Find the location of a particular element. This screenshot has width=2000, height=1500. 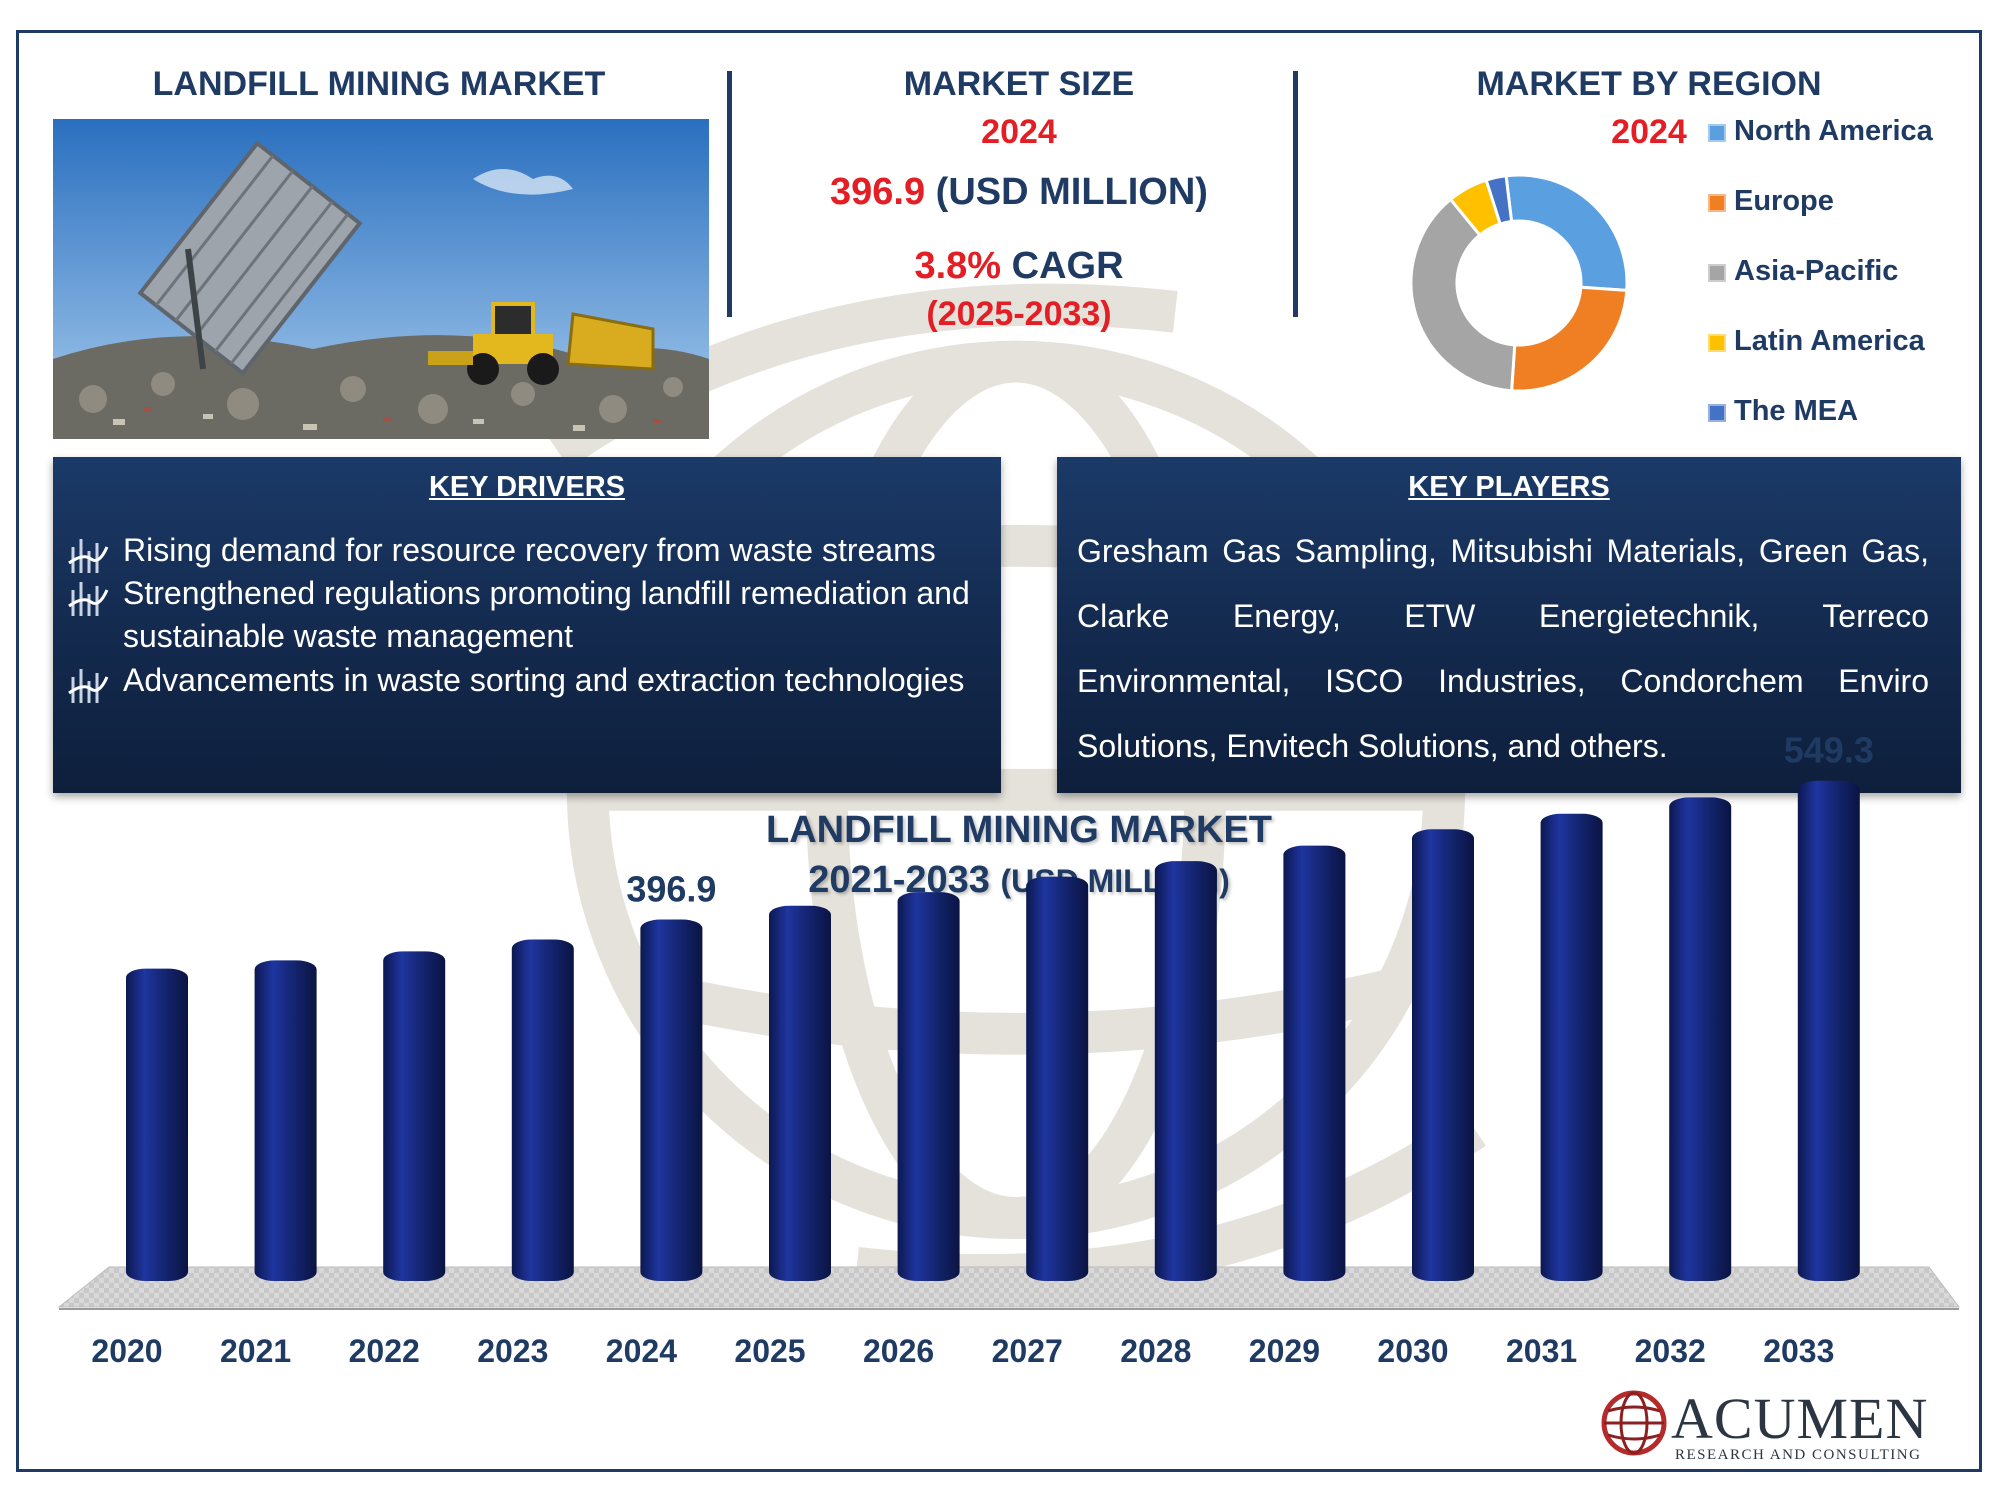

donut-slice-asia-pacific is located at coordinates (1463, 295).